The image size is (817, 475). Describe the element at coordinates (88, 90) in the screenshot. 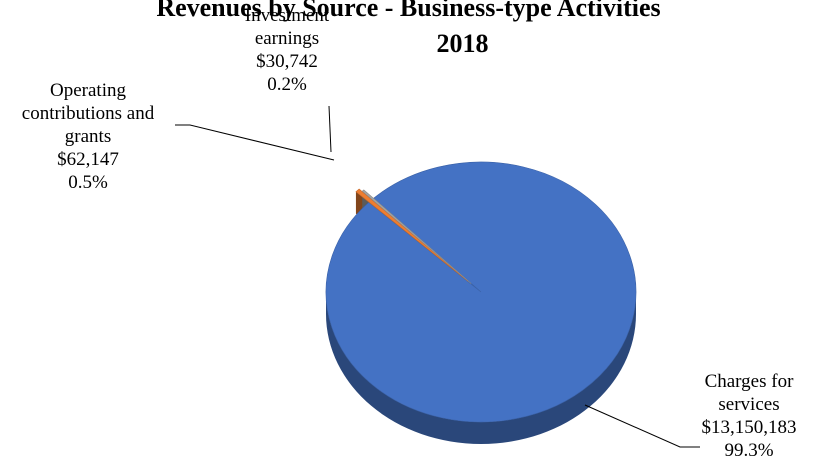

I see `label-line: Operating` at that location.